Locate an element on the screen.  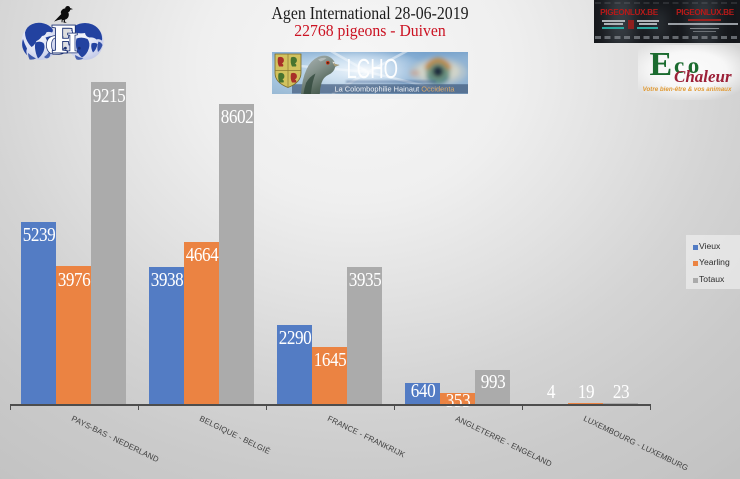
svg-text: I is located at coordinates (72, 44).